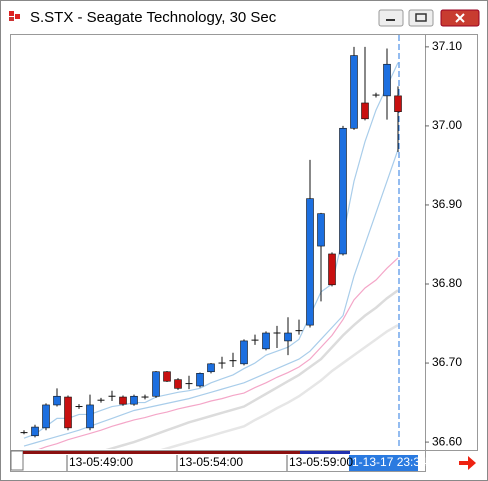  I want to click on cursor-label-box, so click(383, 463).